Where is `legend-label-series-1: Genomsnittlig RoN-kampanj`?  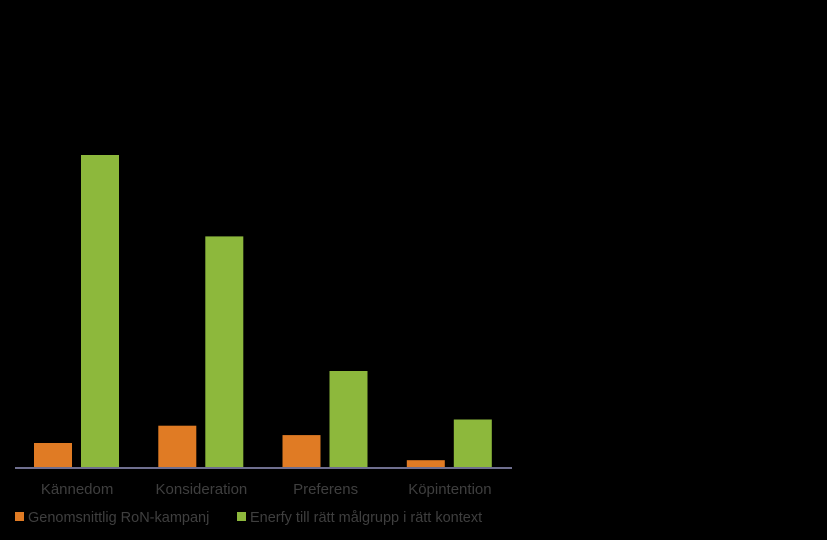 legend-label-series-1: Genomsnittlig RoN-kampanj is located at coordinates (118, 518).